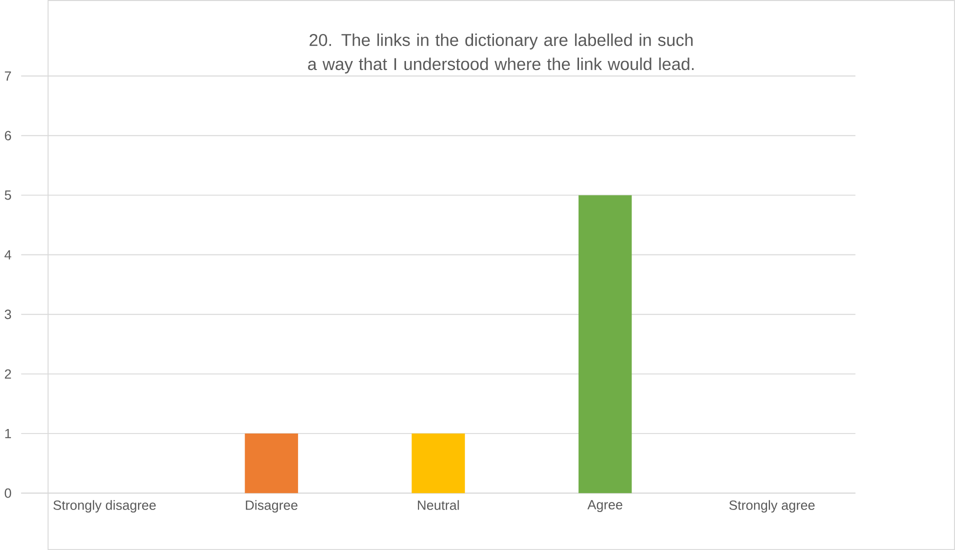 The image size is (955, 550). I want to click on chart-title: 20. The links in the dictionary are labelled in such a way that I understood where the link would lead., so click(501, 53).